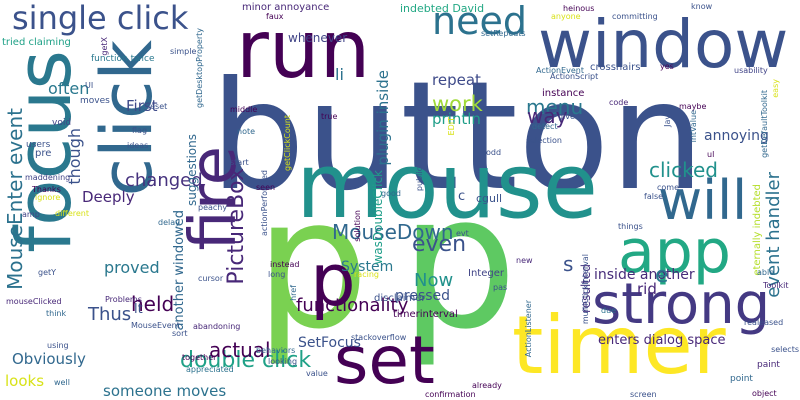 Image resolution: width=800 pixels, height=400 pixels. I want to click on word-function-twice-63: function twice, so click(123, 59).